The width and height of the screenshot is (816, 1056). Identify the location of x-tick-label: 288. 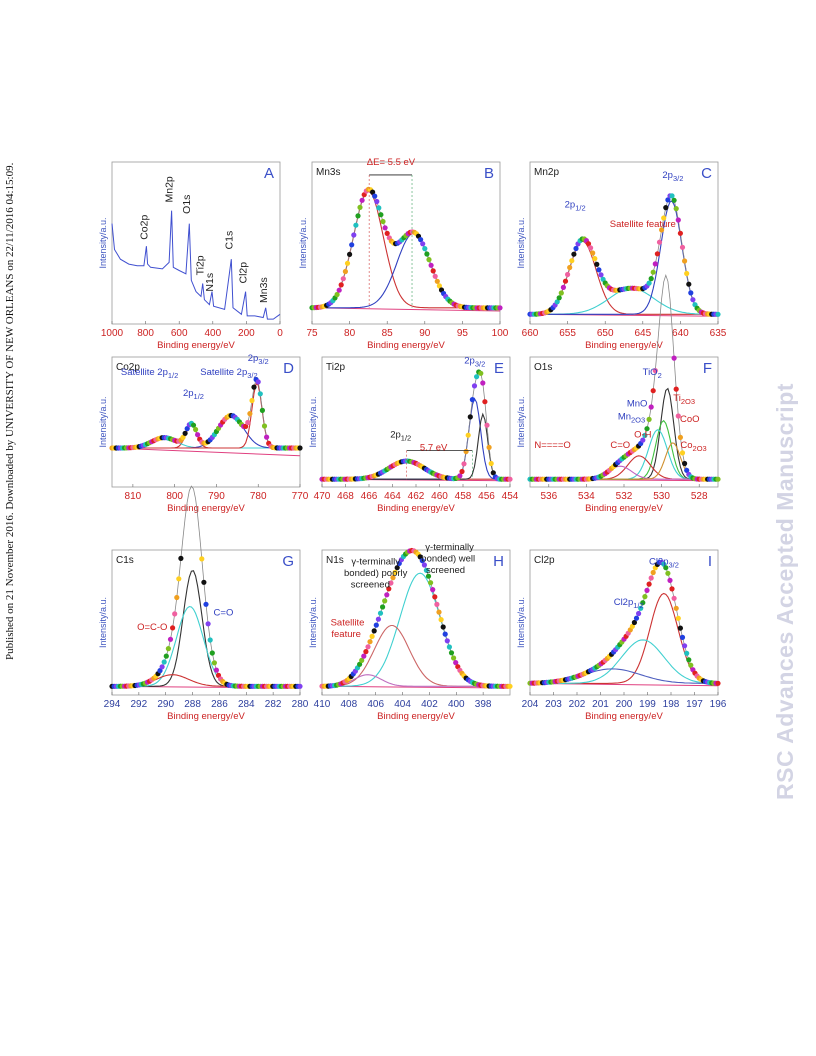
(192, 704).